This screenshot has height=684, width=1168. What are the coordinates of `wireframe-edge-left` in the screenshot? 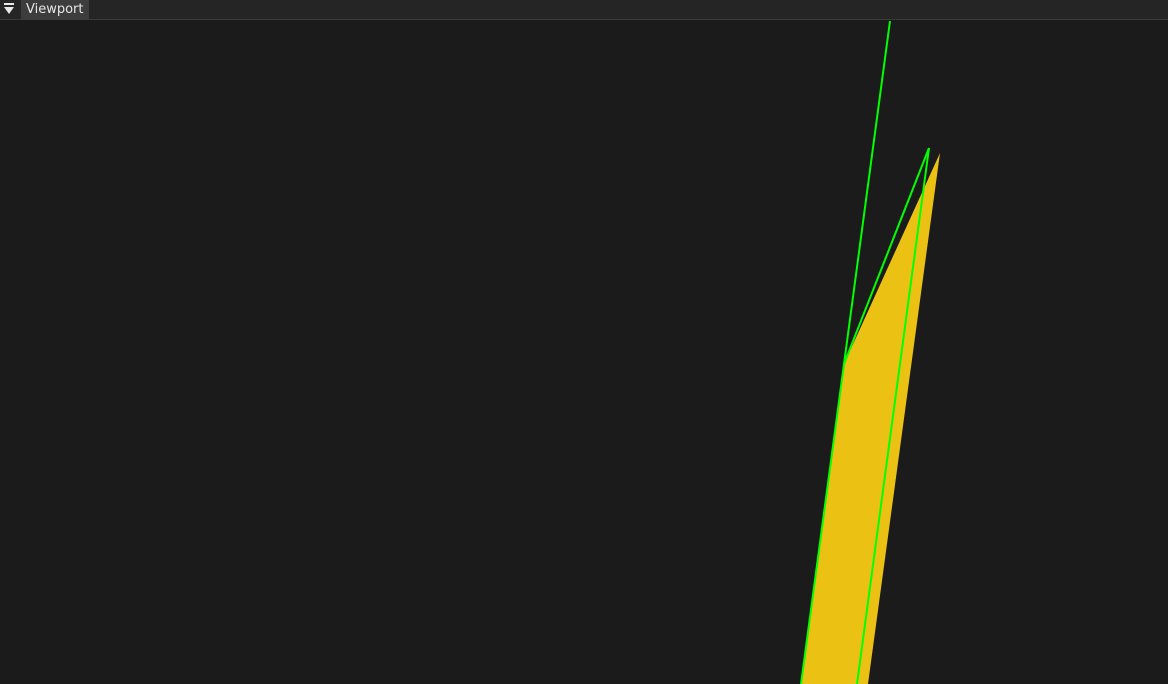 It's located at (822, 523).